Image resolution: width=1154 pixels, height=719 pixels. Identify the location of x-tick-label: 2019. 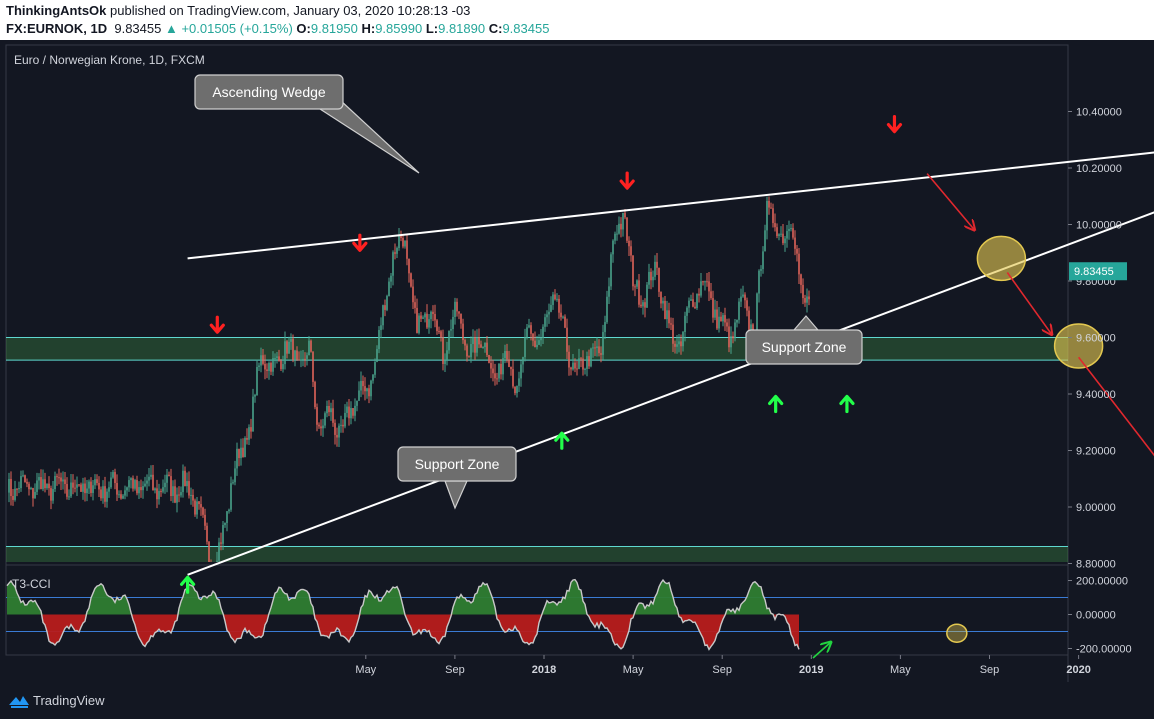
(811, 670).